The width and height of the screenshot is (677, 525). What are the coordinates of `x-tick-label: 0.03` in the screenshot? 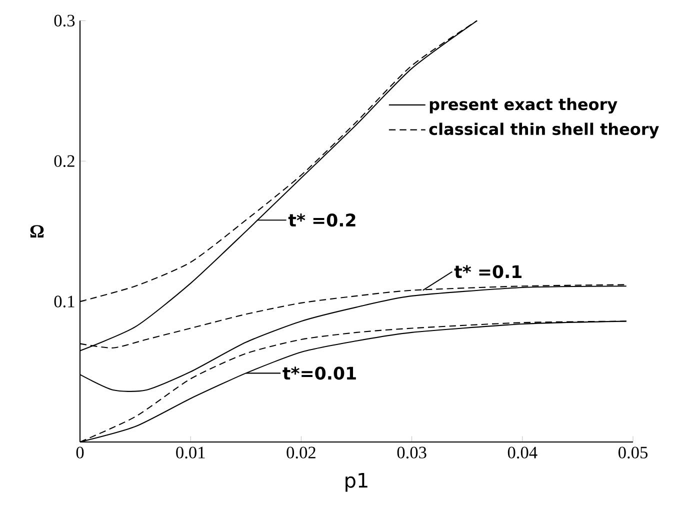 It's located at (411, 452).